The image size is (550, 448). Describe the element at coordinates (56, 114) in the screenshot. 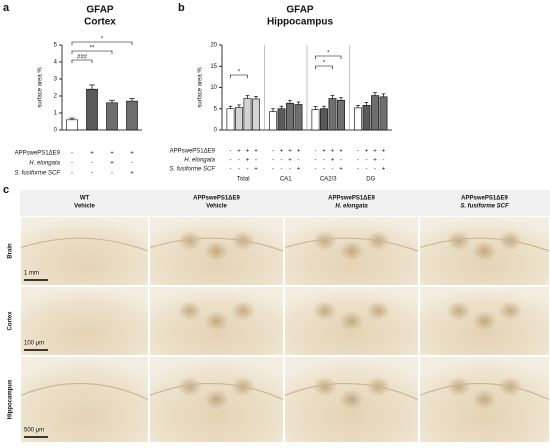

I see `y-tick-label: 1` at that location.